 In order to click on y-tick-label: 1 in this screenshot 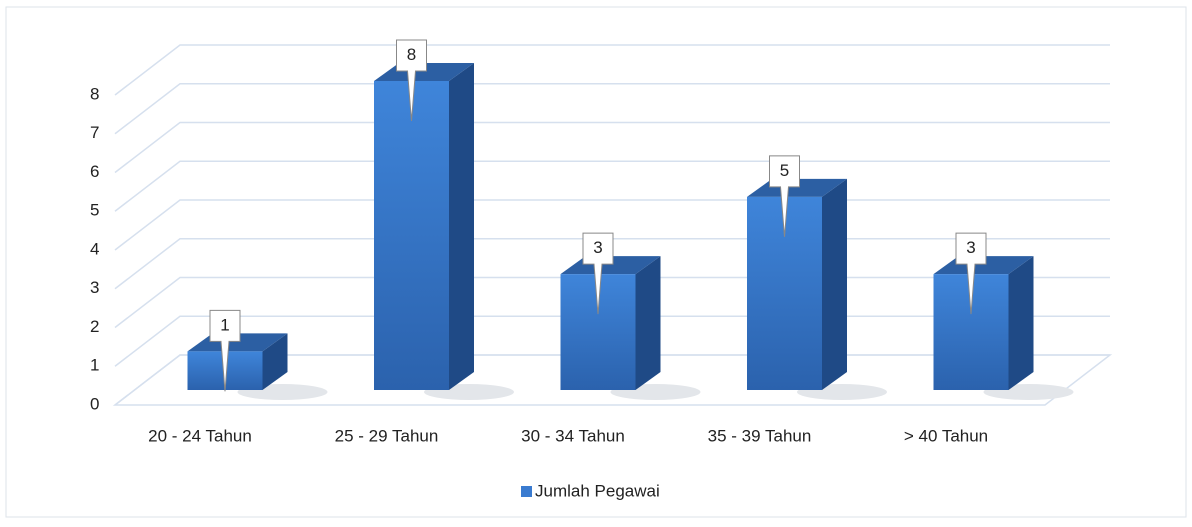, I will do `click(94, 365)`.